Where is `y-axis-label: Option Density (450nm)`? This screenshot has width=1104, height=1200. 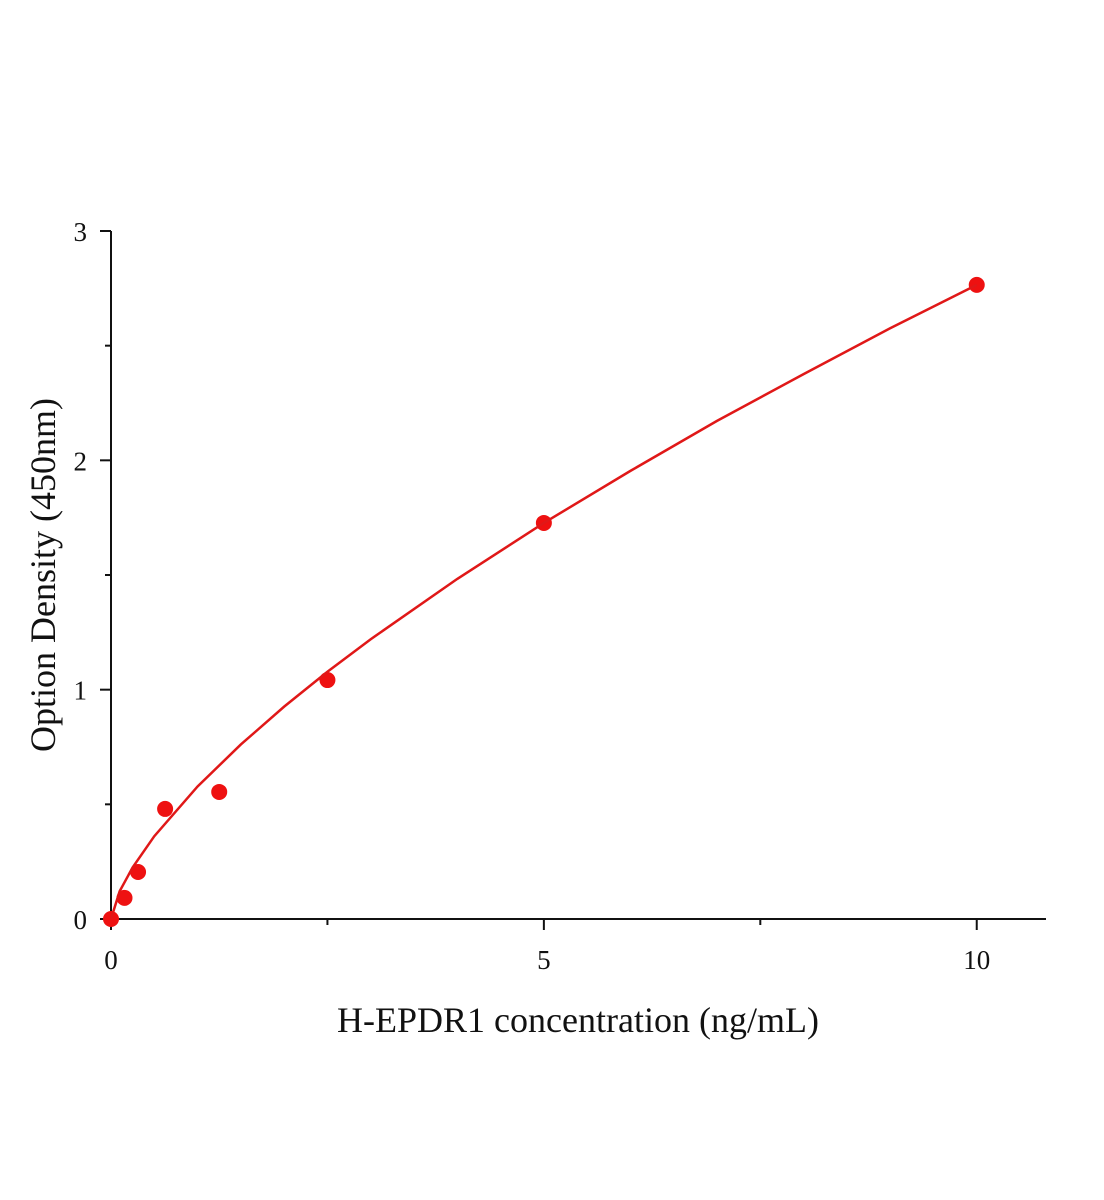 y-axis-label: Option Density (450nm) is located at coordinates (43, 575).